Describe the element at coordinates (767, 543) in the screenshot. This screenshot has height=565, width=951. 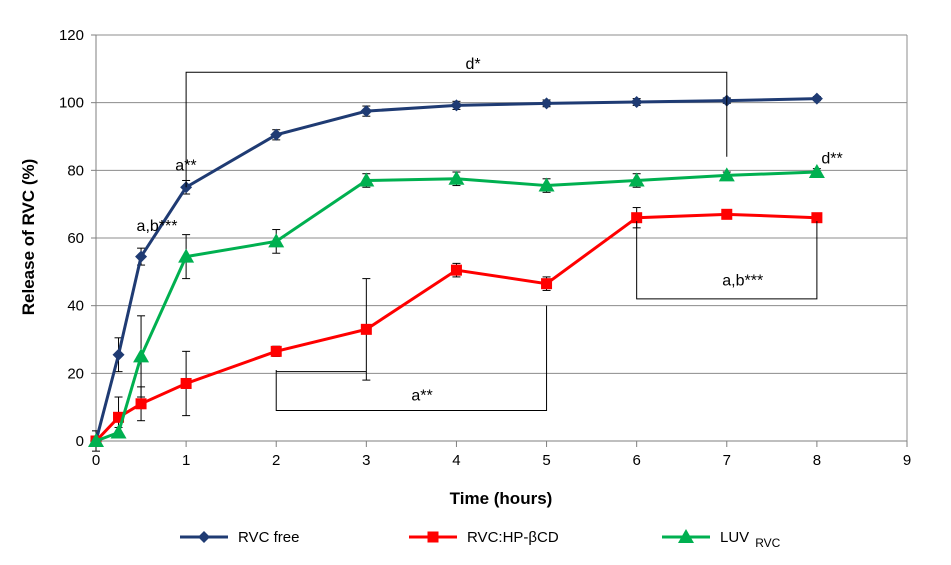
I see `legend-subscript: RVC` at that location.